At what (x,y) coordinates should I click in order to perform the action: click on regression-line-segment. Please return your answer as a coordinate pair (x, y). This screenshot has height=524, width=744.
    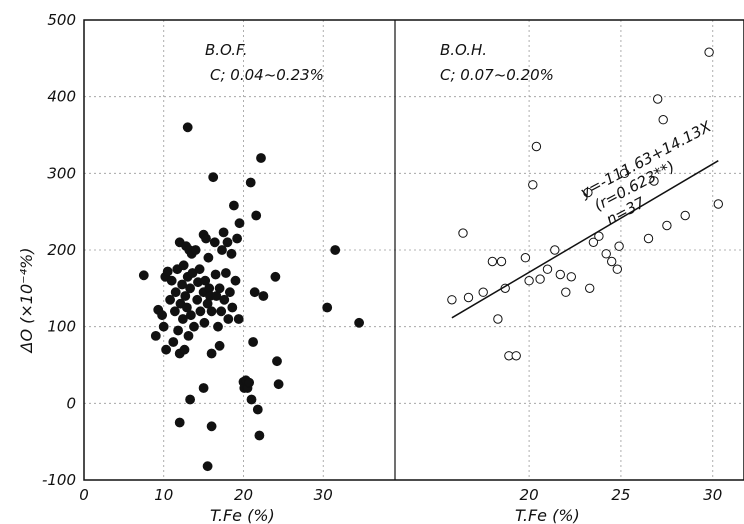
    Looking at the image, I should click on (585, 239).